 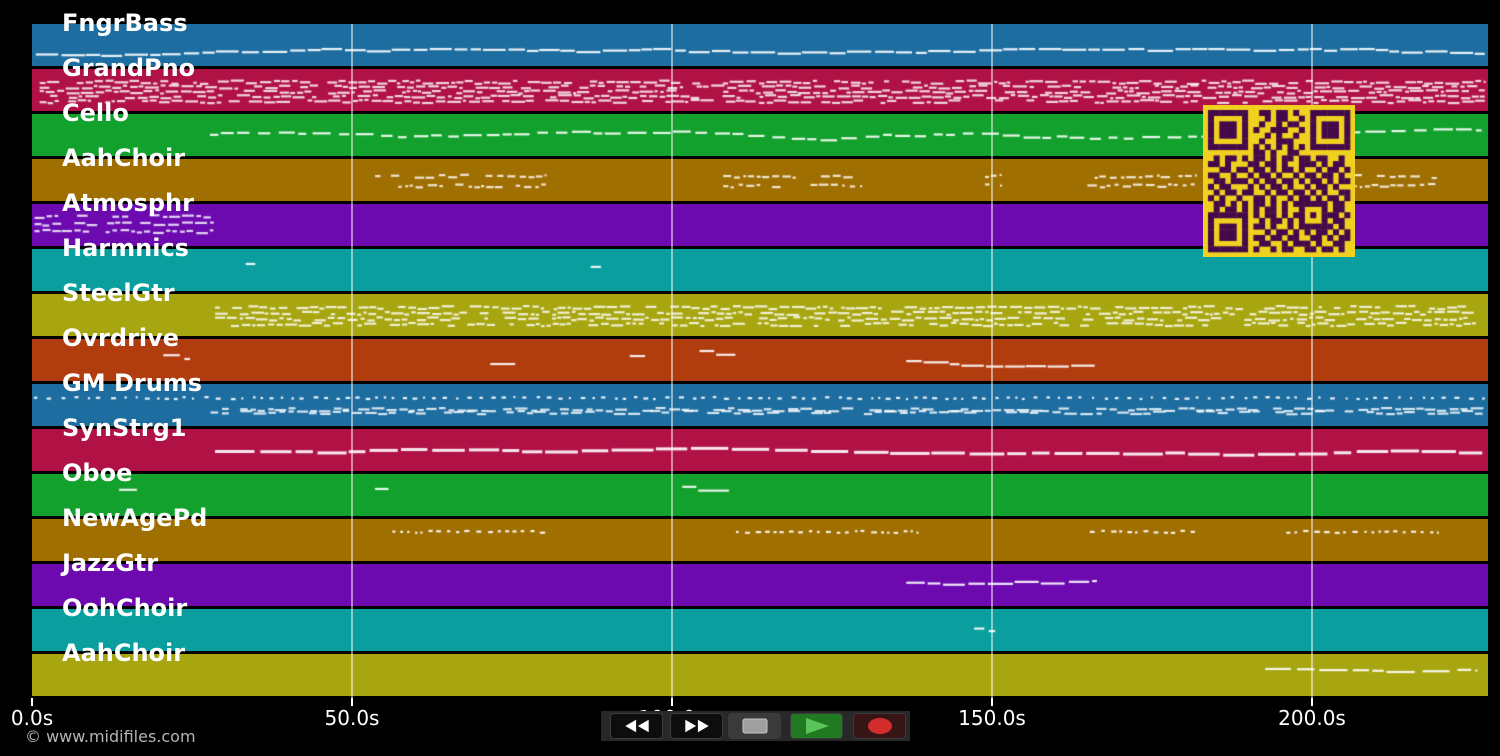 What do you see at coordinates (118, 293) in the screenshot?
I see `track-label: SteelGtr` at bounding box center [118, 293].